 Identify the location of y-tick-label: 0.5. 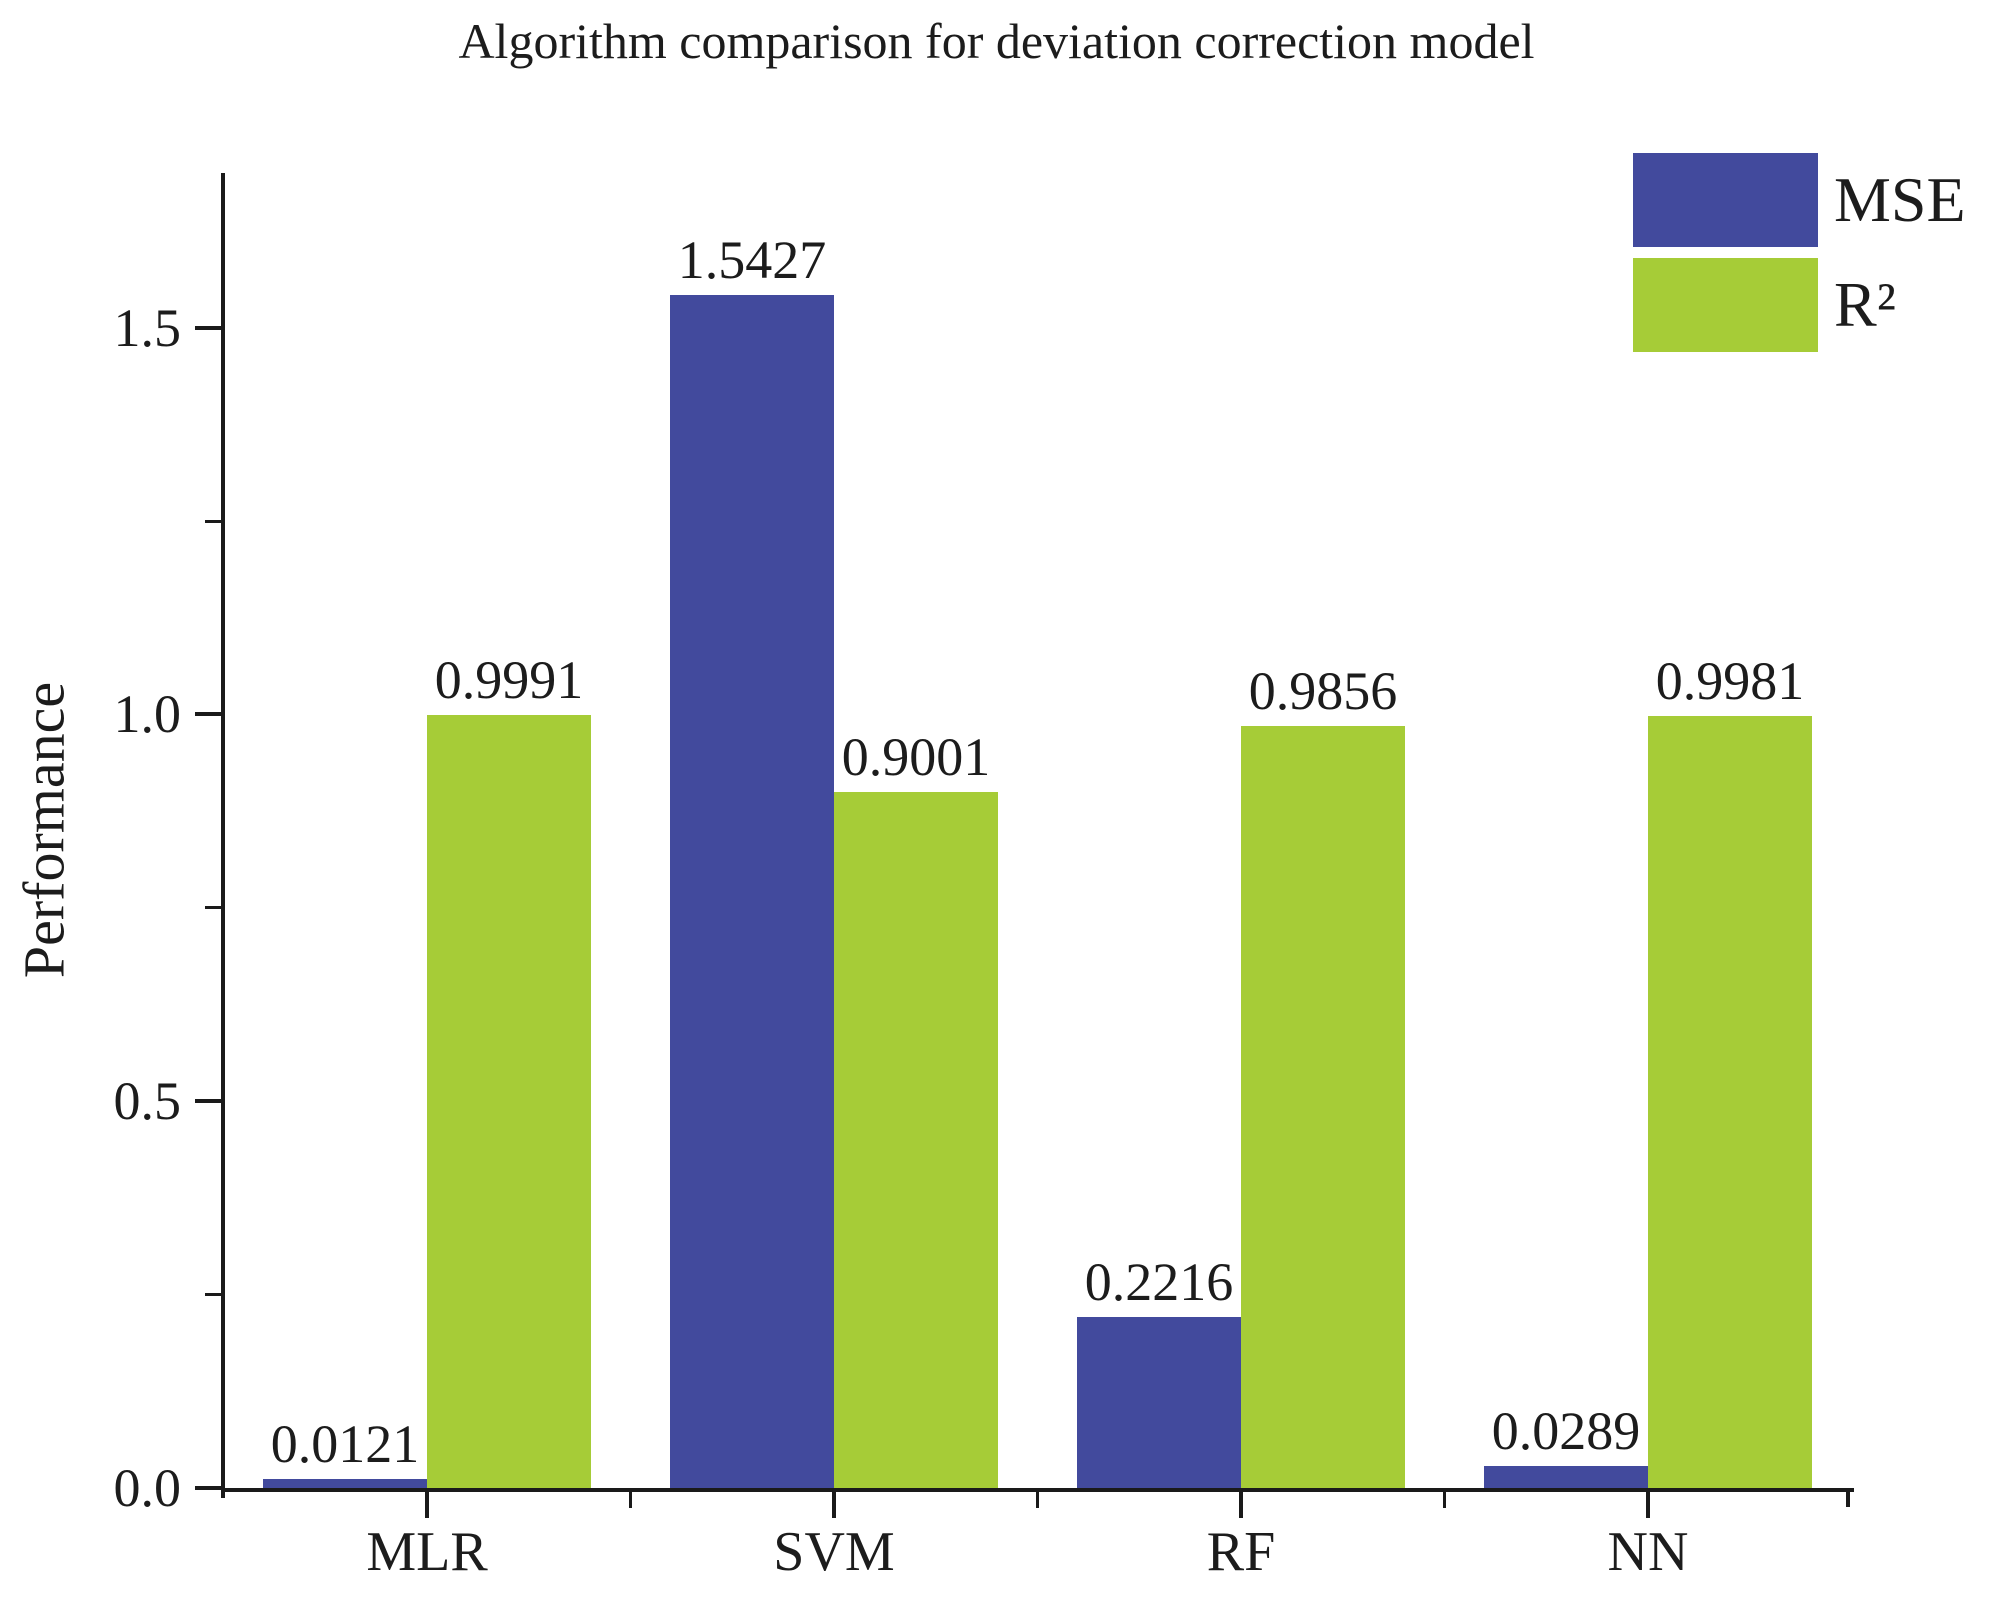
(147, 1101).